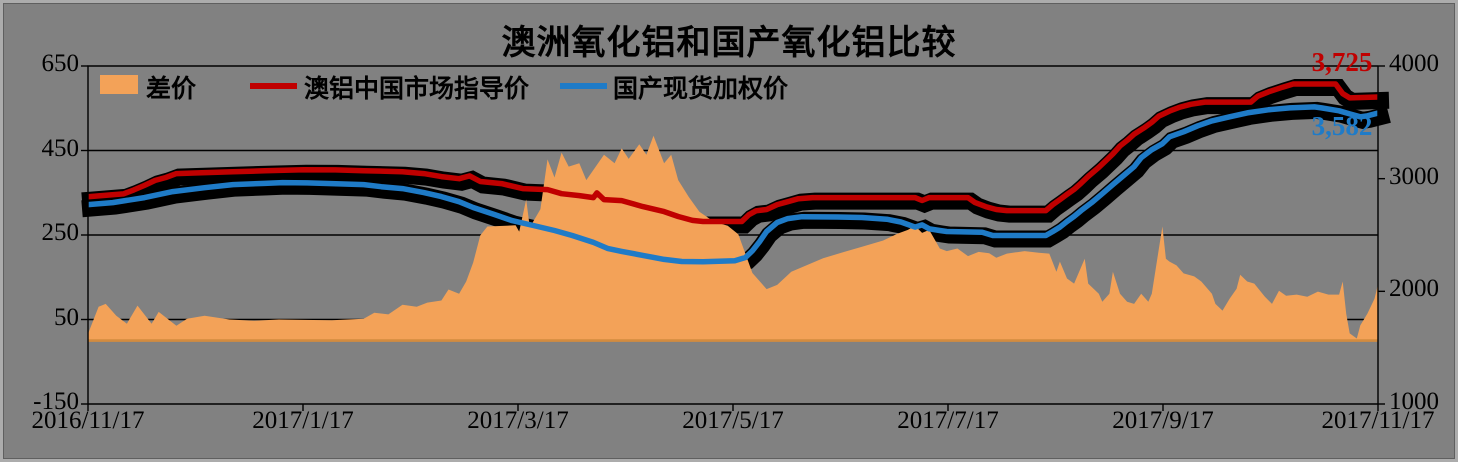 Image resolution: width=1458 pixels, height=462 pixels. What do you see at coordinates (1414, 63) in the screenshot?
I see `y-right-tick-4000: 4000` at bounding box center [1414, 63].